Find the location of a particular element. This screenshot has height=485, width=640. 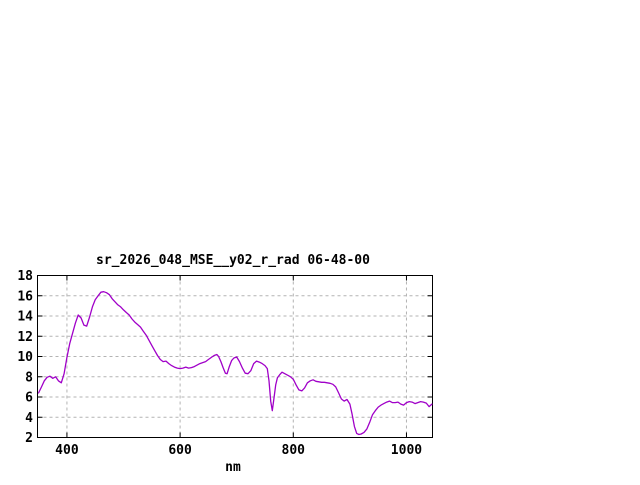

x-tick-label: 800 is located at coordinates (294, 450).